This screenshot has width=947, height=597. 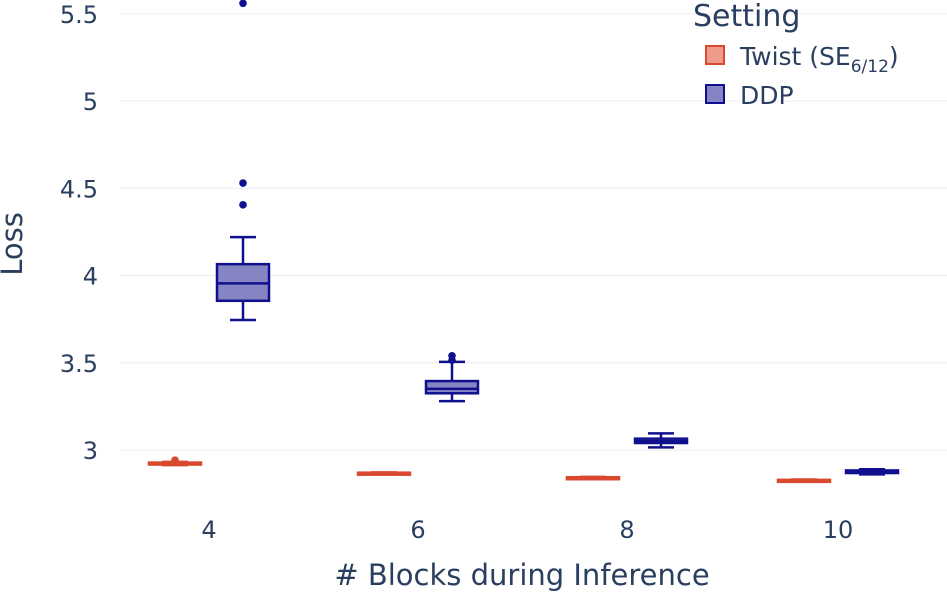 I want to click on x-tick-label: 10, so click(x=838, y=530).